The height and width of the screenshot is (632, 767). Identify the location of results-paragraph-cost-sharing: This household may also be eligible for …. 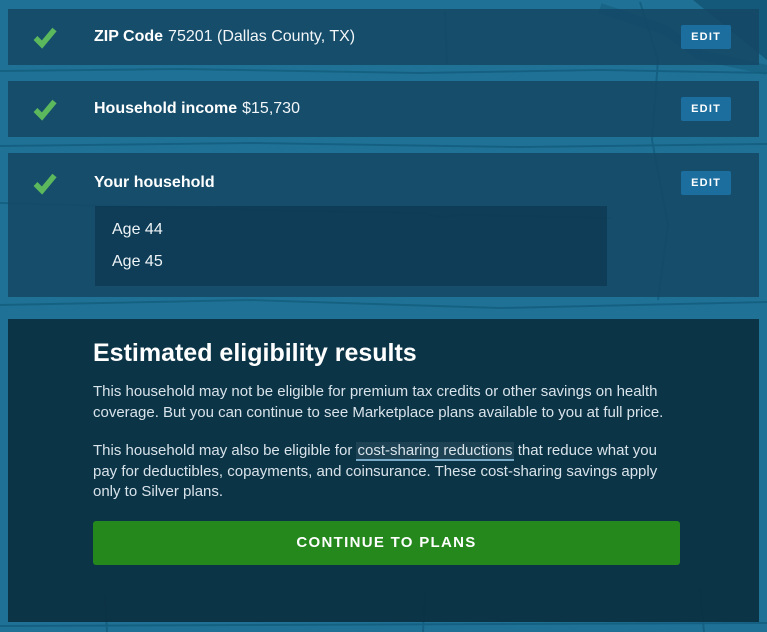
(386, 472).